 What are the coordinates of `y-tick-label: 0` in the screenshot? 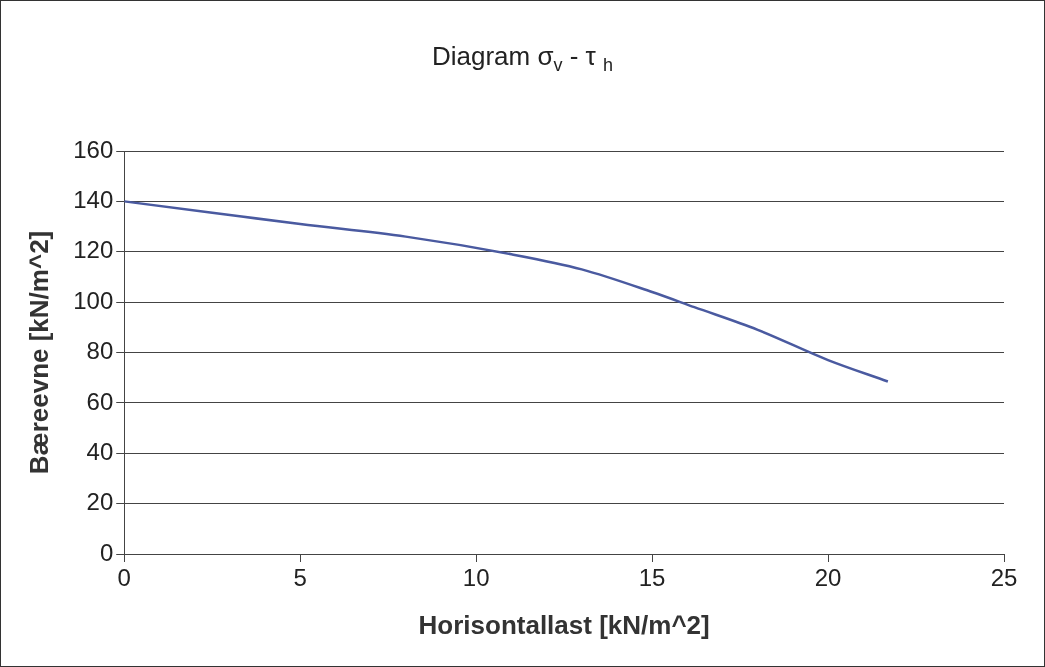 It's located at (106, 552).